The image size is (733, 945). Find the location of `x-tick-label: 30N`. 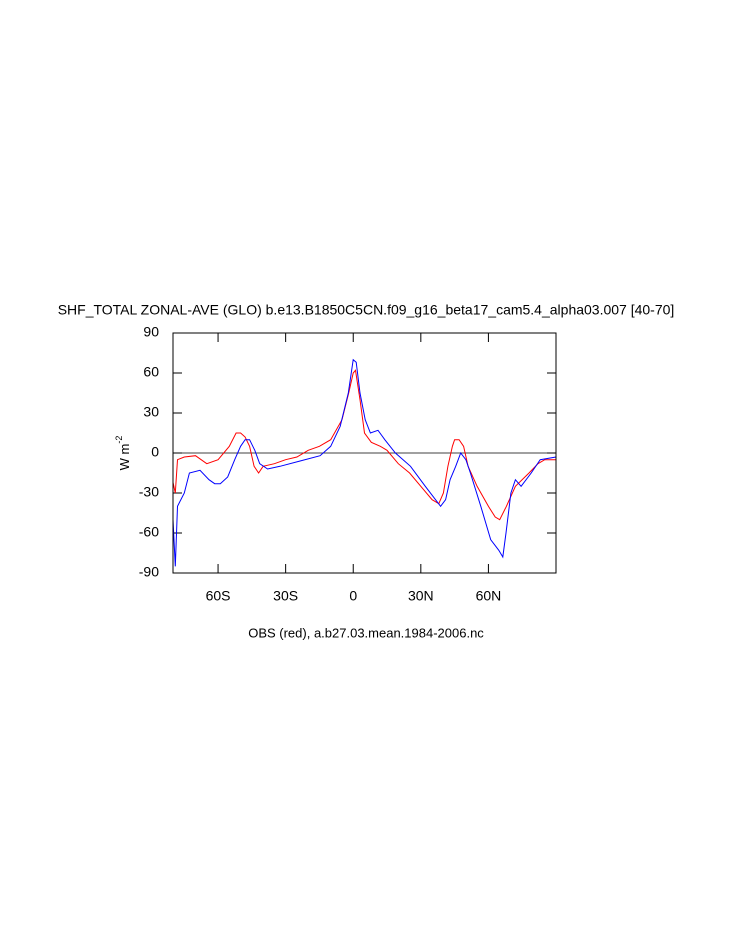

x-tick-label: 30N is located at coordinates (421, 596).